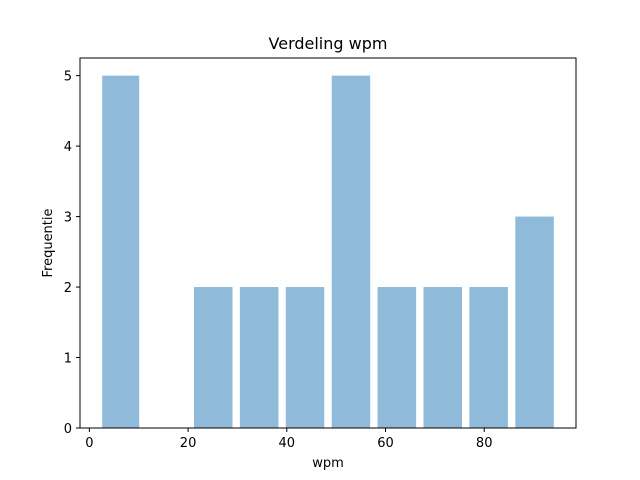  Describe the element at coordinates (484, 443) in the screenshot. I see `x-tick-label: 80` at that location.